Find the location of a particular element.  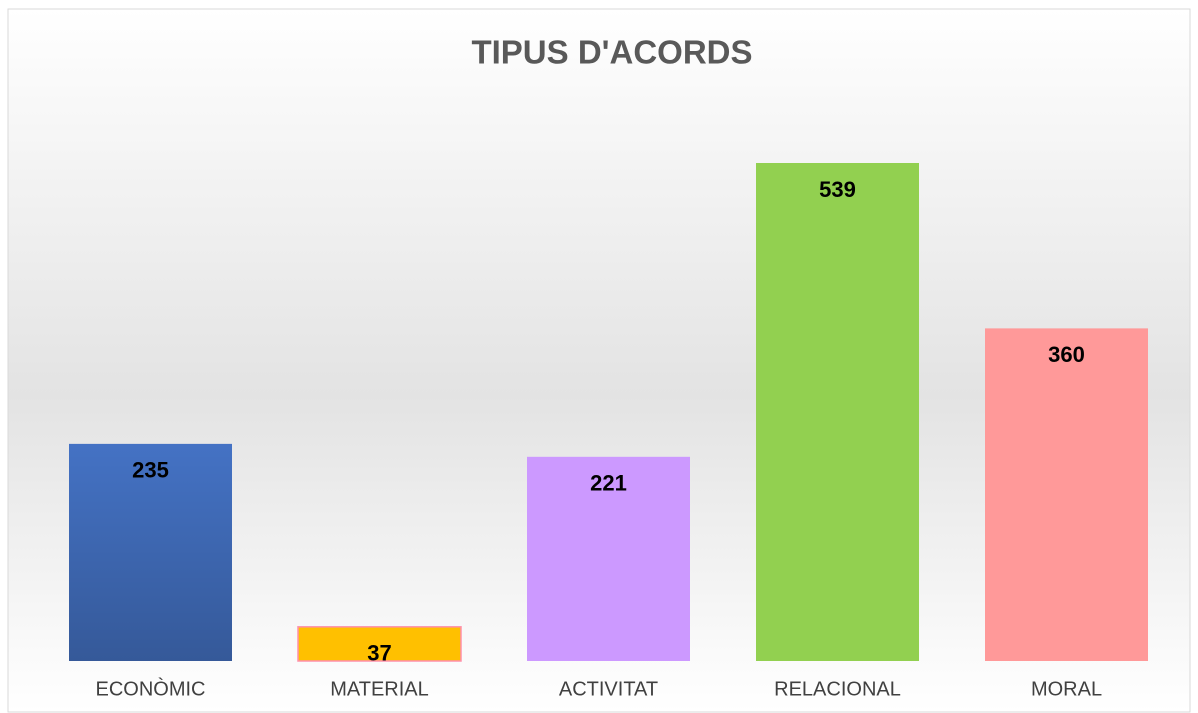

chart-title: TIPUS D'ACORDS is located at coordinates (611, 52).